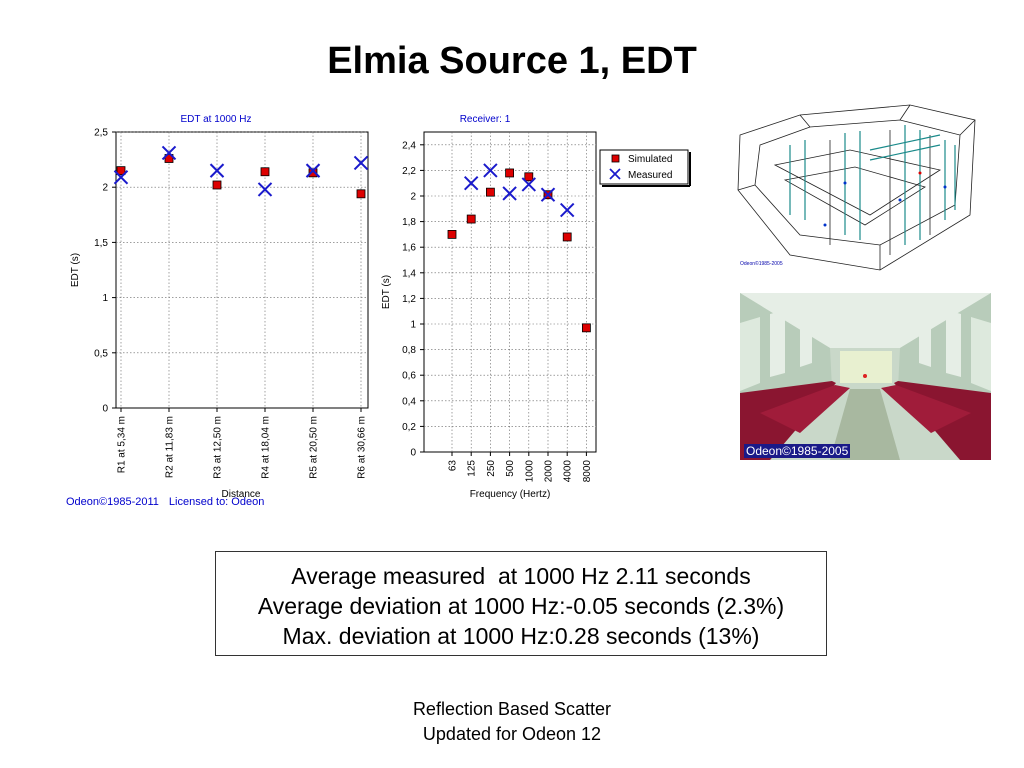 The image size is (1024, 768). Describe the element at coordinates (865, 376) in the screenshot. I see `hall-render-image` at that location.